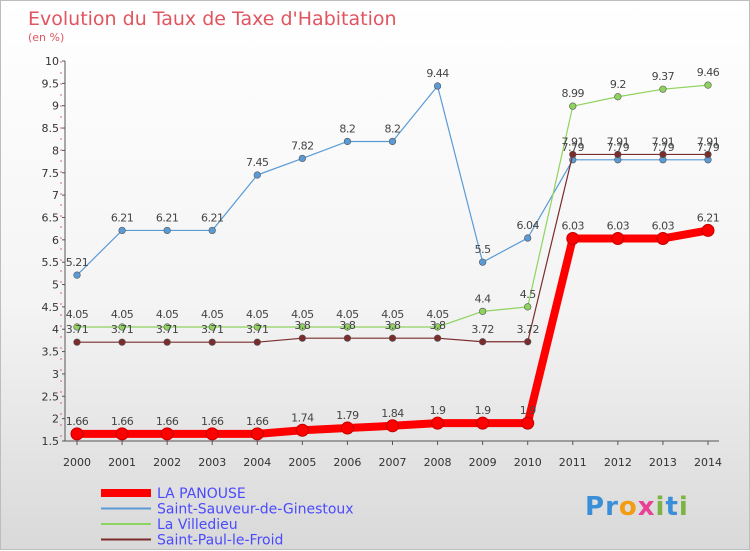  I want to click on y-tick-label: 9, so click(55, 106).